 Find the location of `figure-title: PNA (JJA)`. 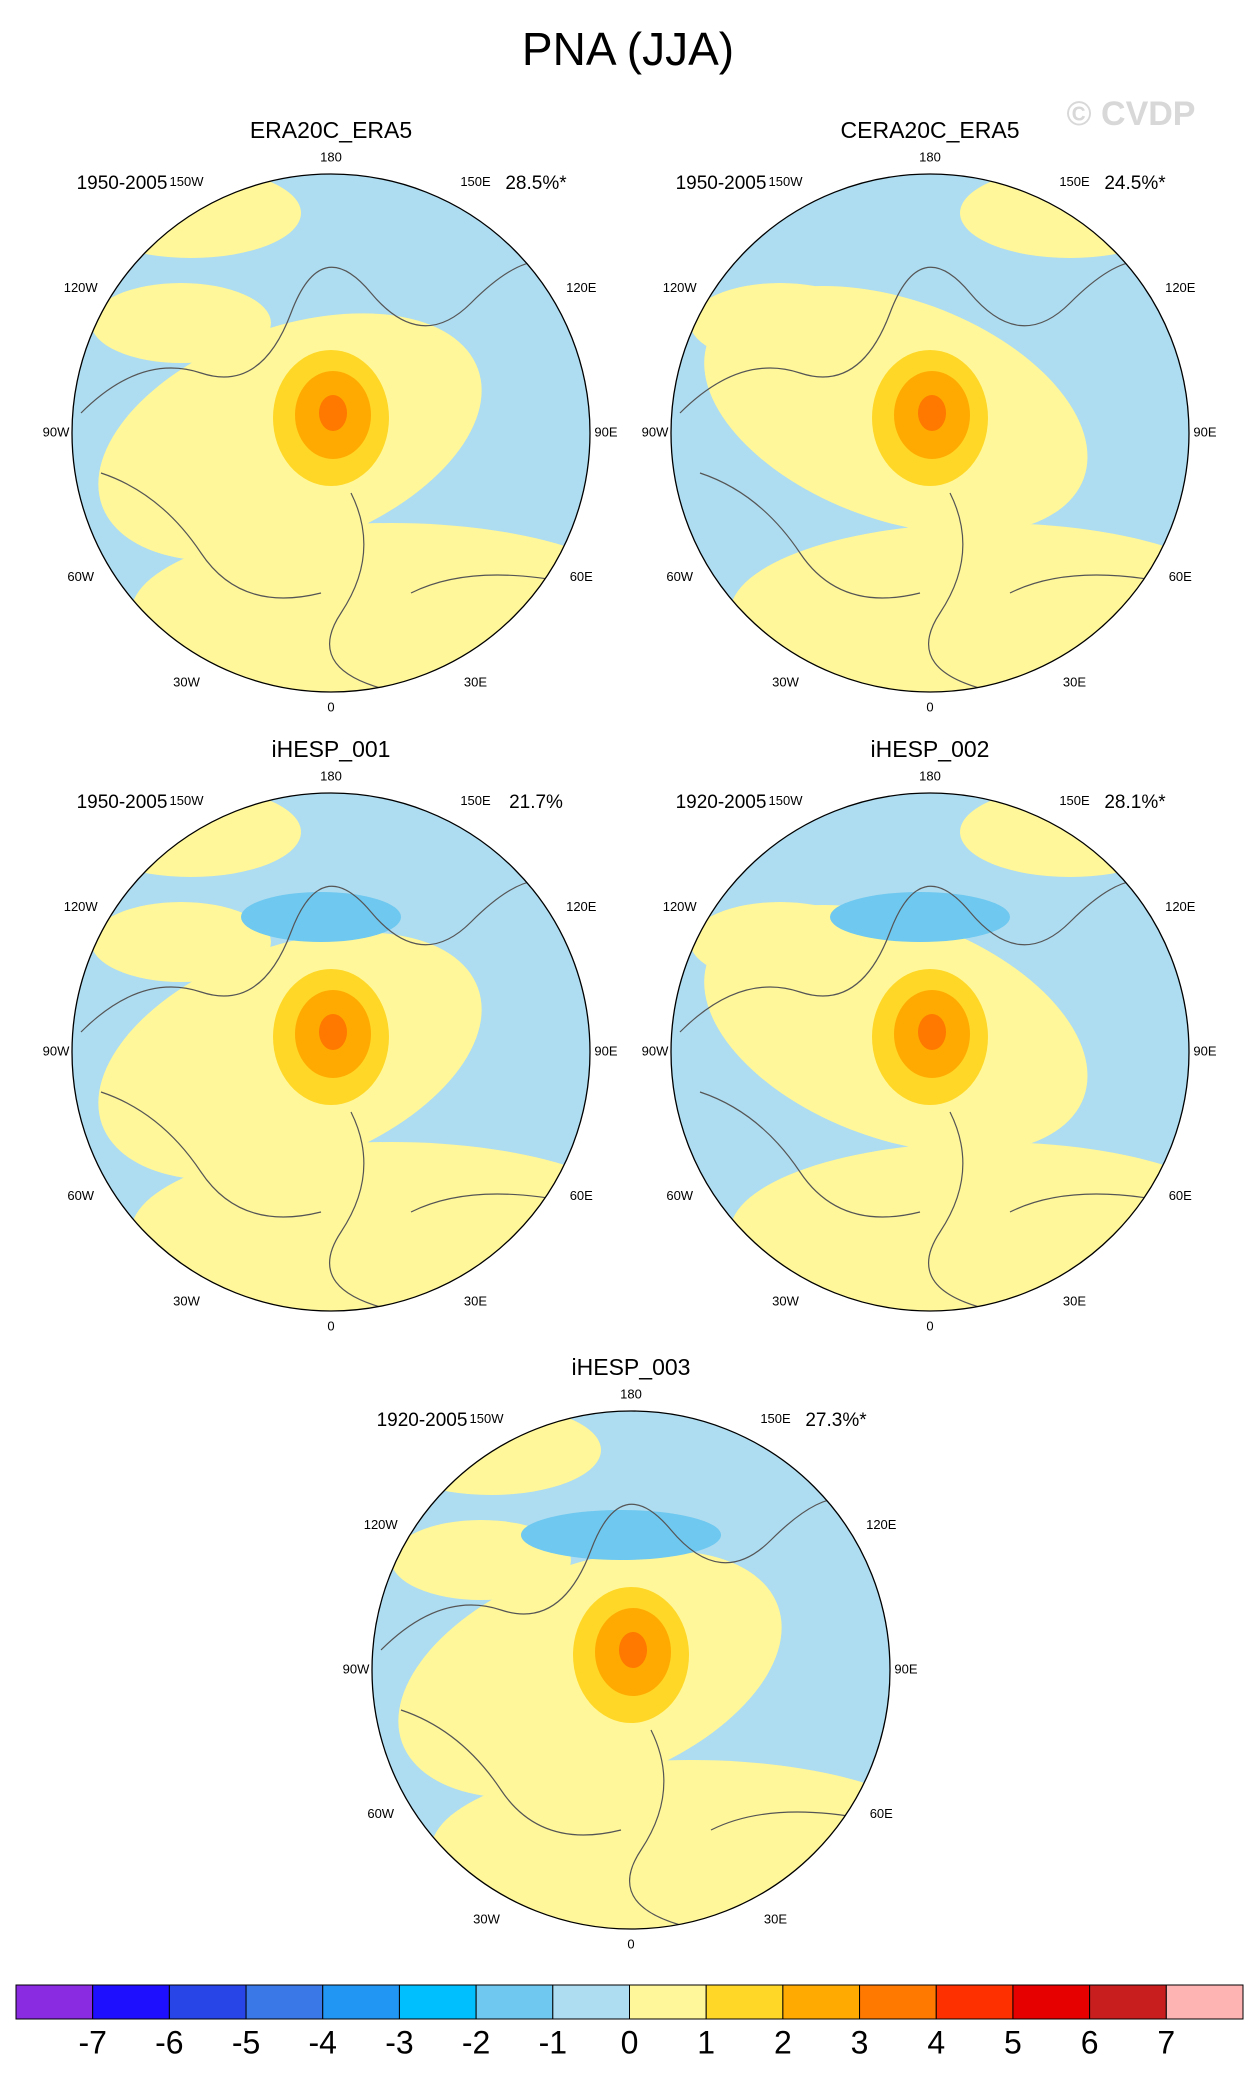

figure-title: PNA (JJA) is located at coordinates (628, 49).